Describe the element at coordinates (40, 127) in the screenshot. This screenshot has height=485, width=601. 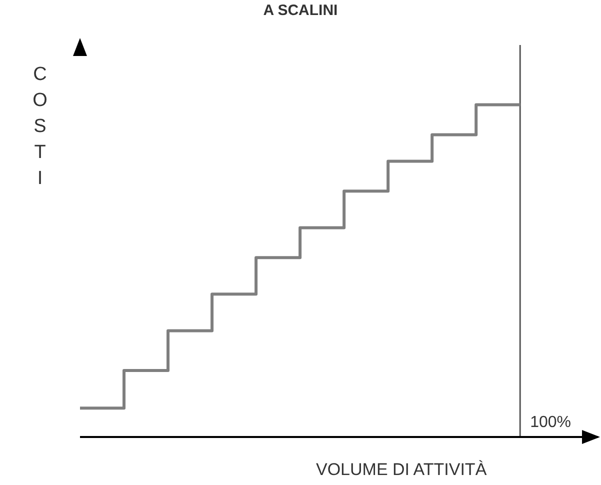
I see `y-axis-title: COSTI` at that location.